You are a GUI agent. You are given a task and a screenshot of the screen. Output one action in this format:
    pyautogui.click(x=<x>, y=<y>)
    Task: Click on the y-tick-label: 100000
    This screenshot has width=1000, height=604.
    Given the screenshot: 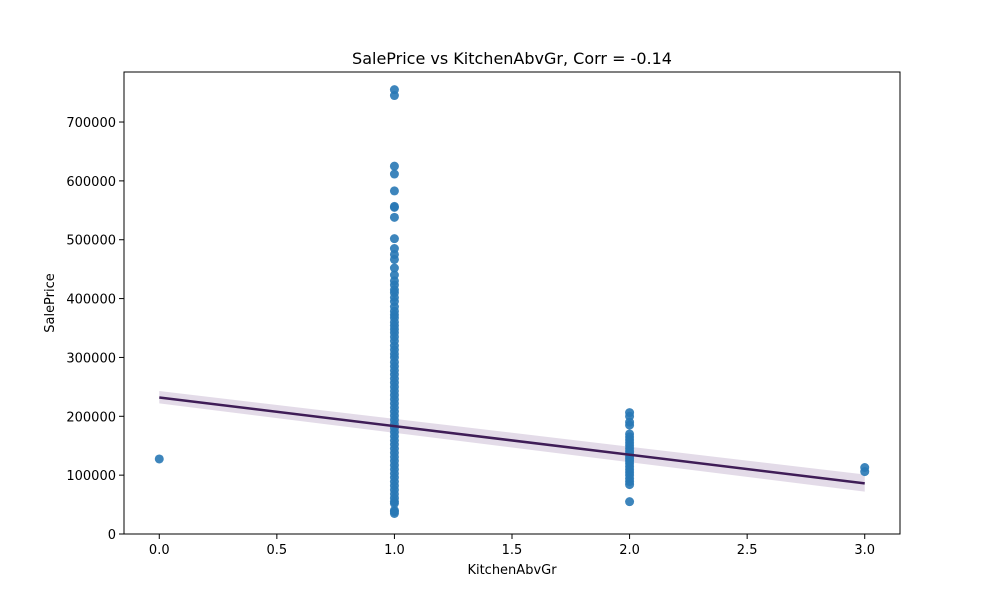 What is the action you would take?
    pyautogui.click(x=91, y=476)
    